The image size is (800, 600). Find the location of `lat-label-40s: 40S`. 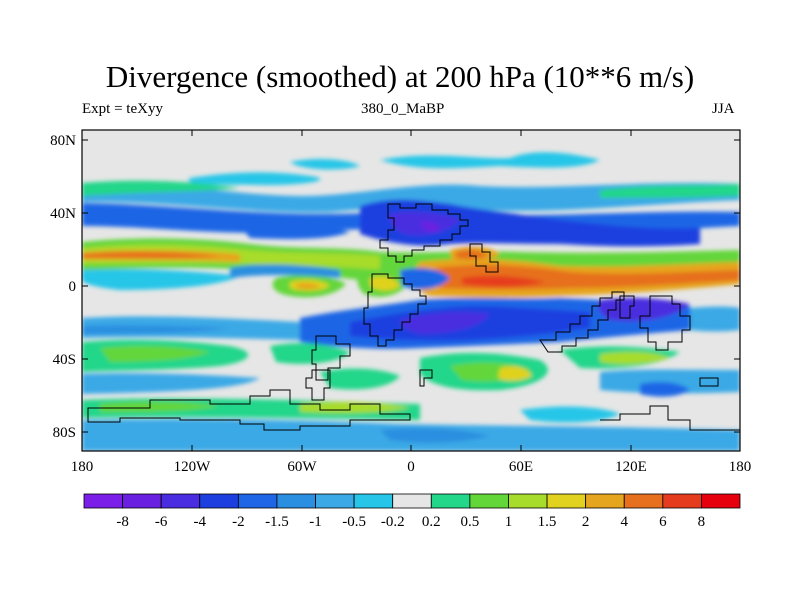

lat-label-40s: 40S is located at coordinates (64, 360).